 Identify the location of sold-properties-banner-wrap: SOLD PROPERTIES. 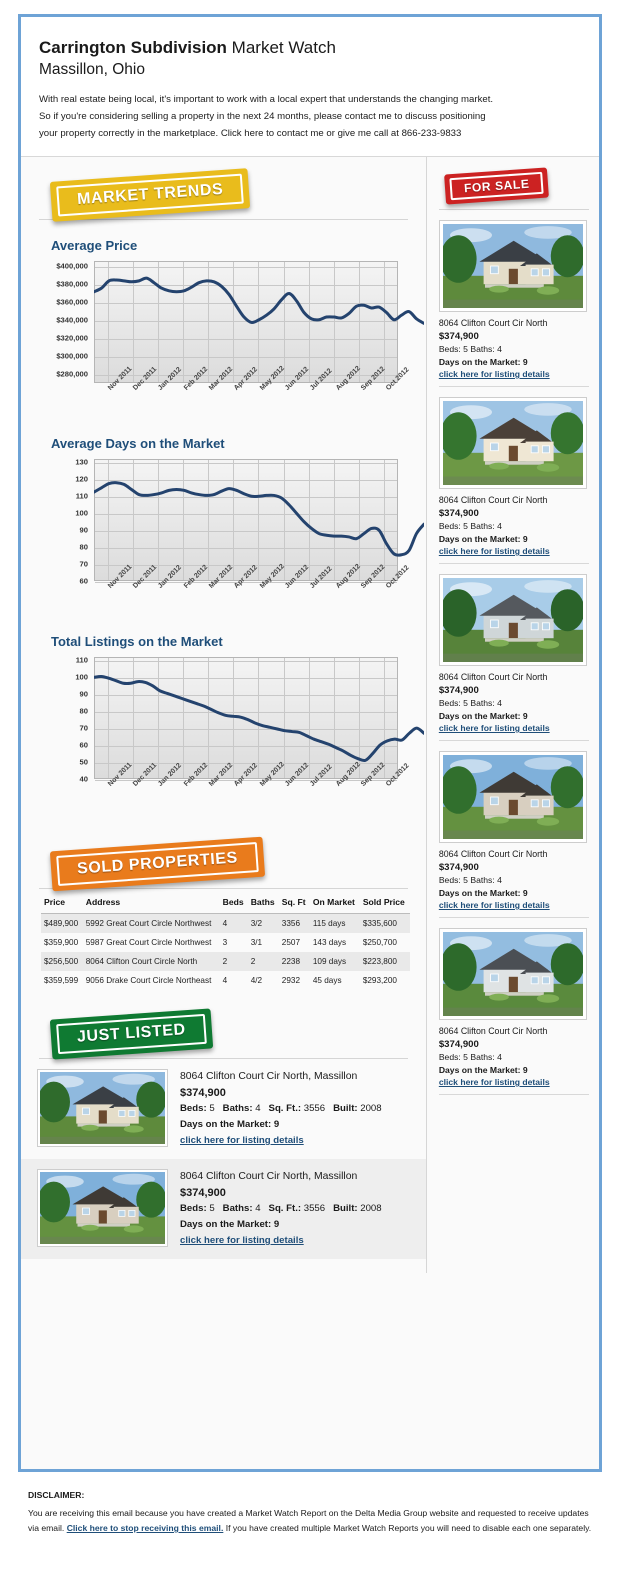
(223, 864).